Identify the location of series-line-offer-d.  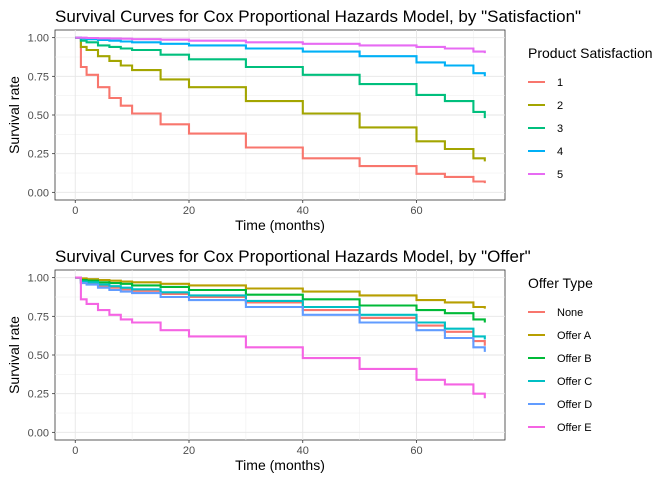
(280, 314).